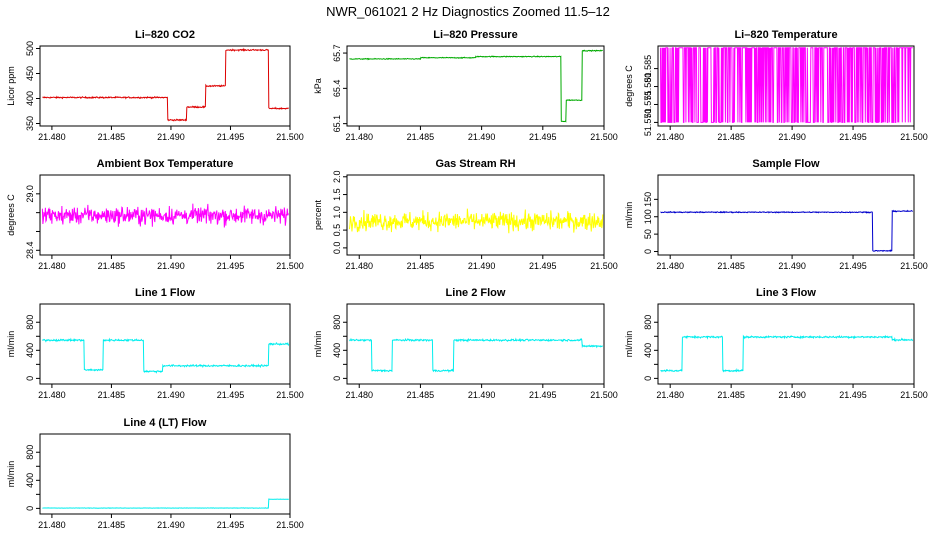 The width and height of the screenshot is (936, 540). Describe the element at coordinates (165, 164) in the screenshot. I see `panel-title: Ambient Box Temperature` at that location.